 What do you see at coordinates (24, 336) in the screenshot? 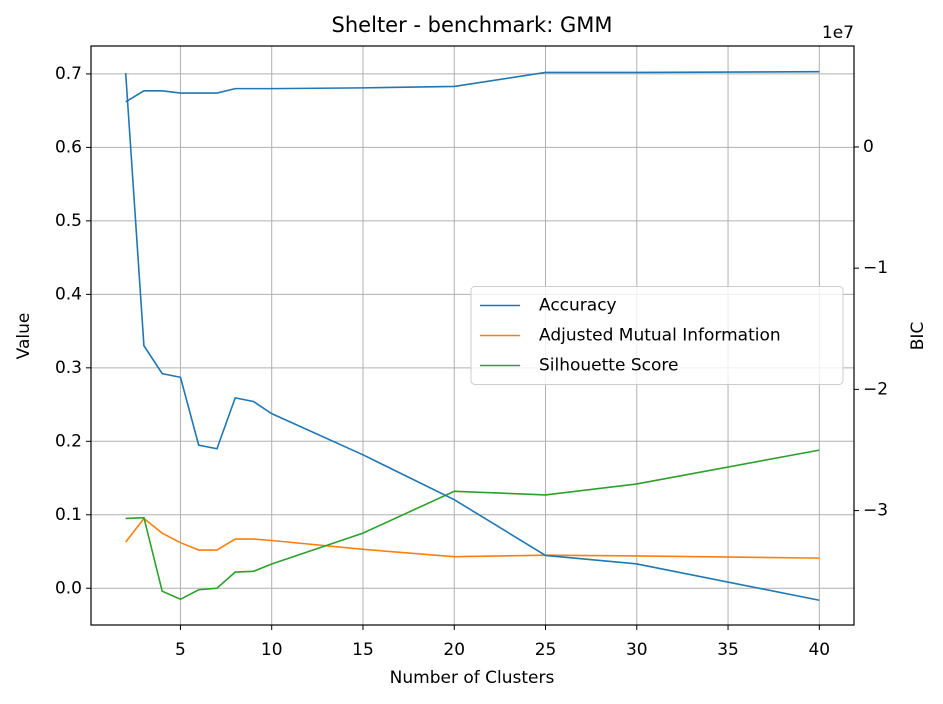
I see `y-axis-label: Value` at bounding box center [24, 336].